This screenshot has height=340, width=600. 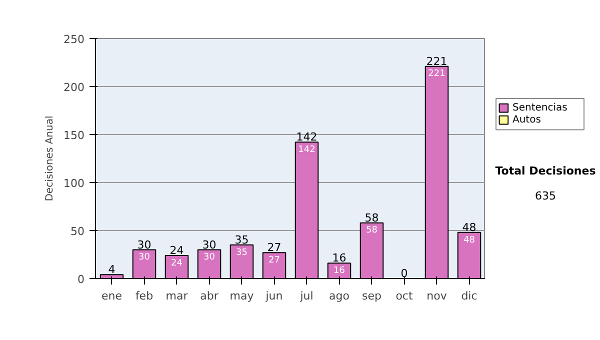 What do you see at coordinates (242, 253) in the screenshot?
I see `data-label: 35` at bounding box center [242, 253].